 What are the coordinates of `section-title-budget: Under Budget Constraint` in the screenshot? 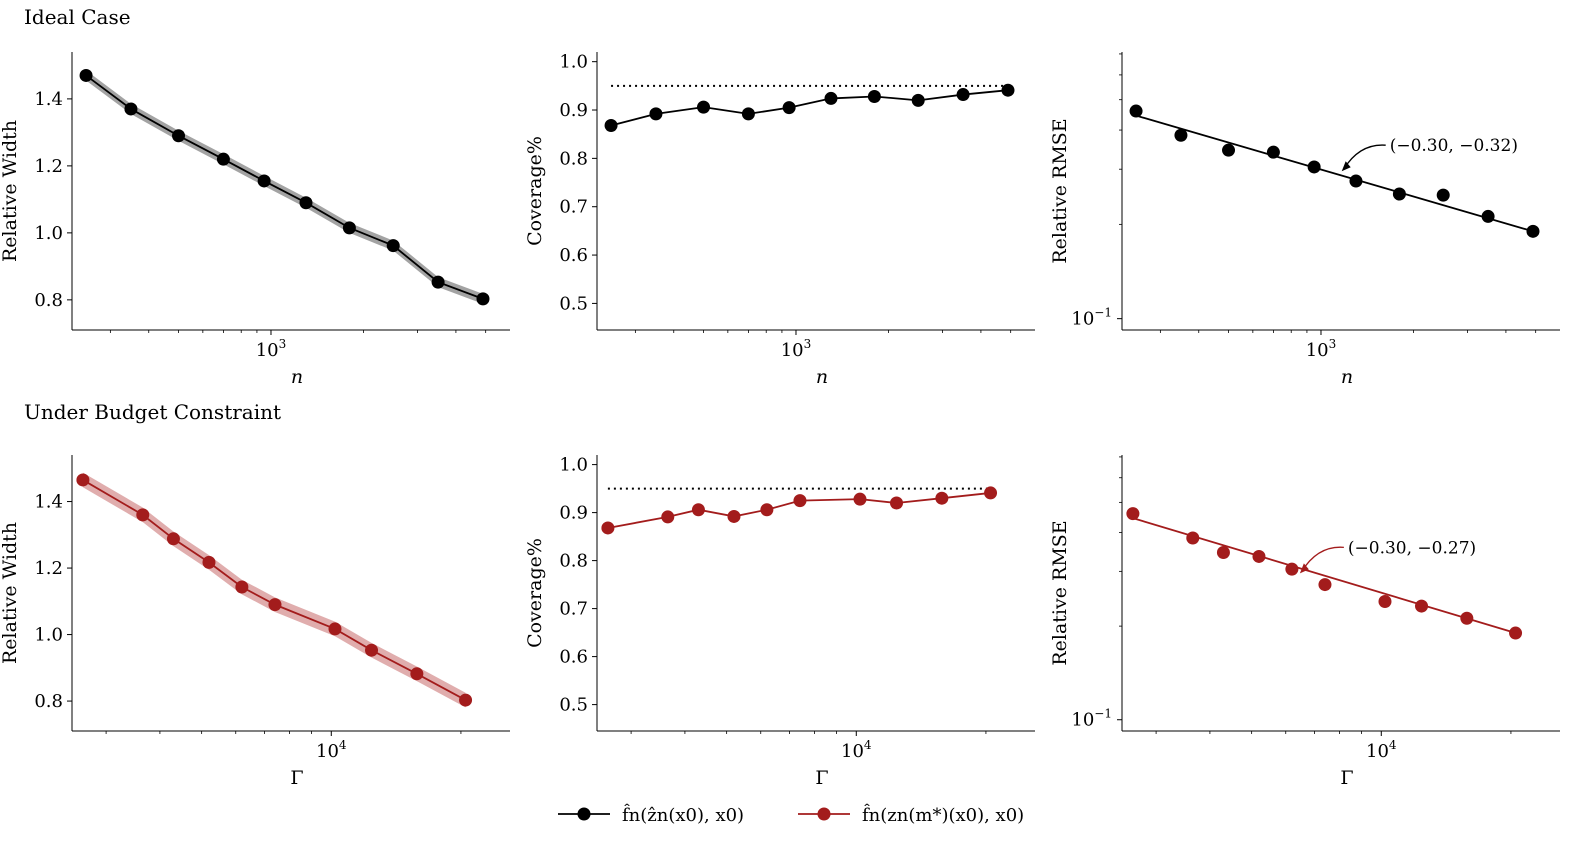 It's located at (152, 412).